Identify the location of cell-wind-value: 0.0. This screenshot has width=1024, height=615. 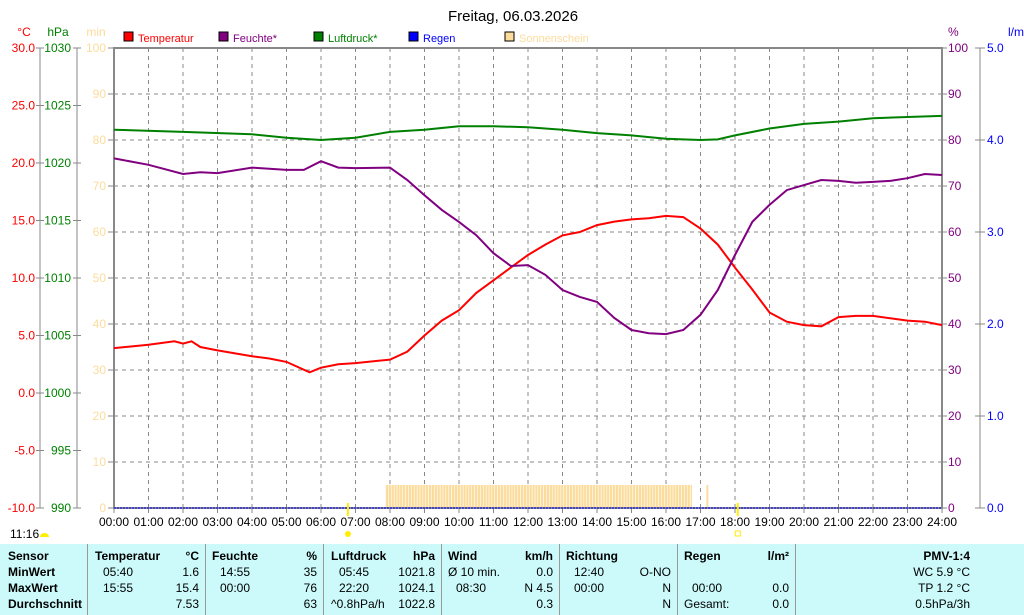
(544, 572).